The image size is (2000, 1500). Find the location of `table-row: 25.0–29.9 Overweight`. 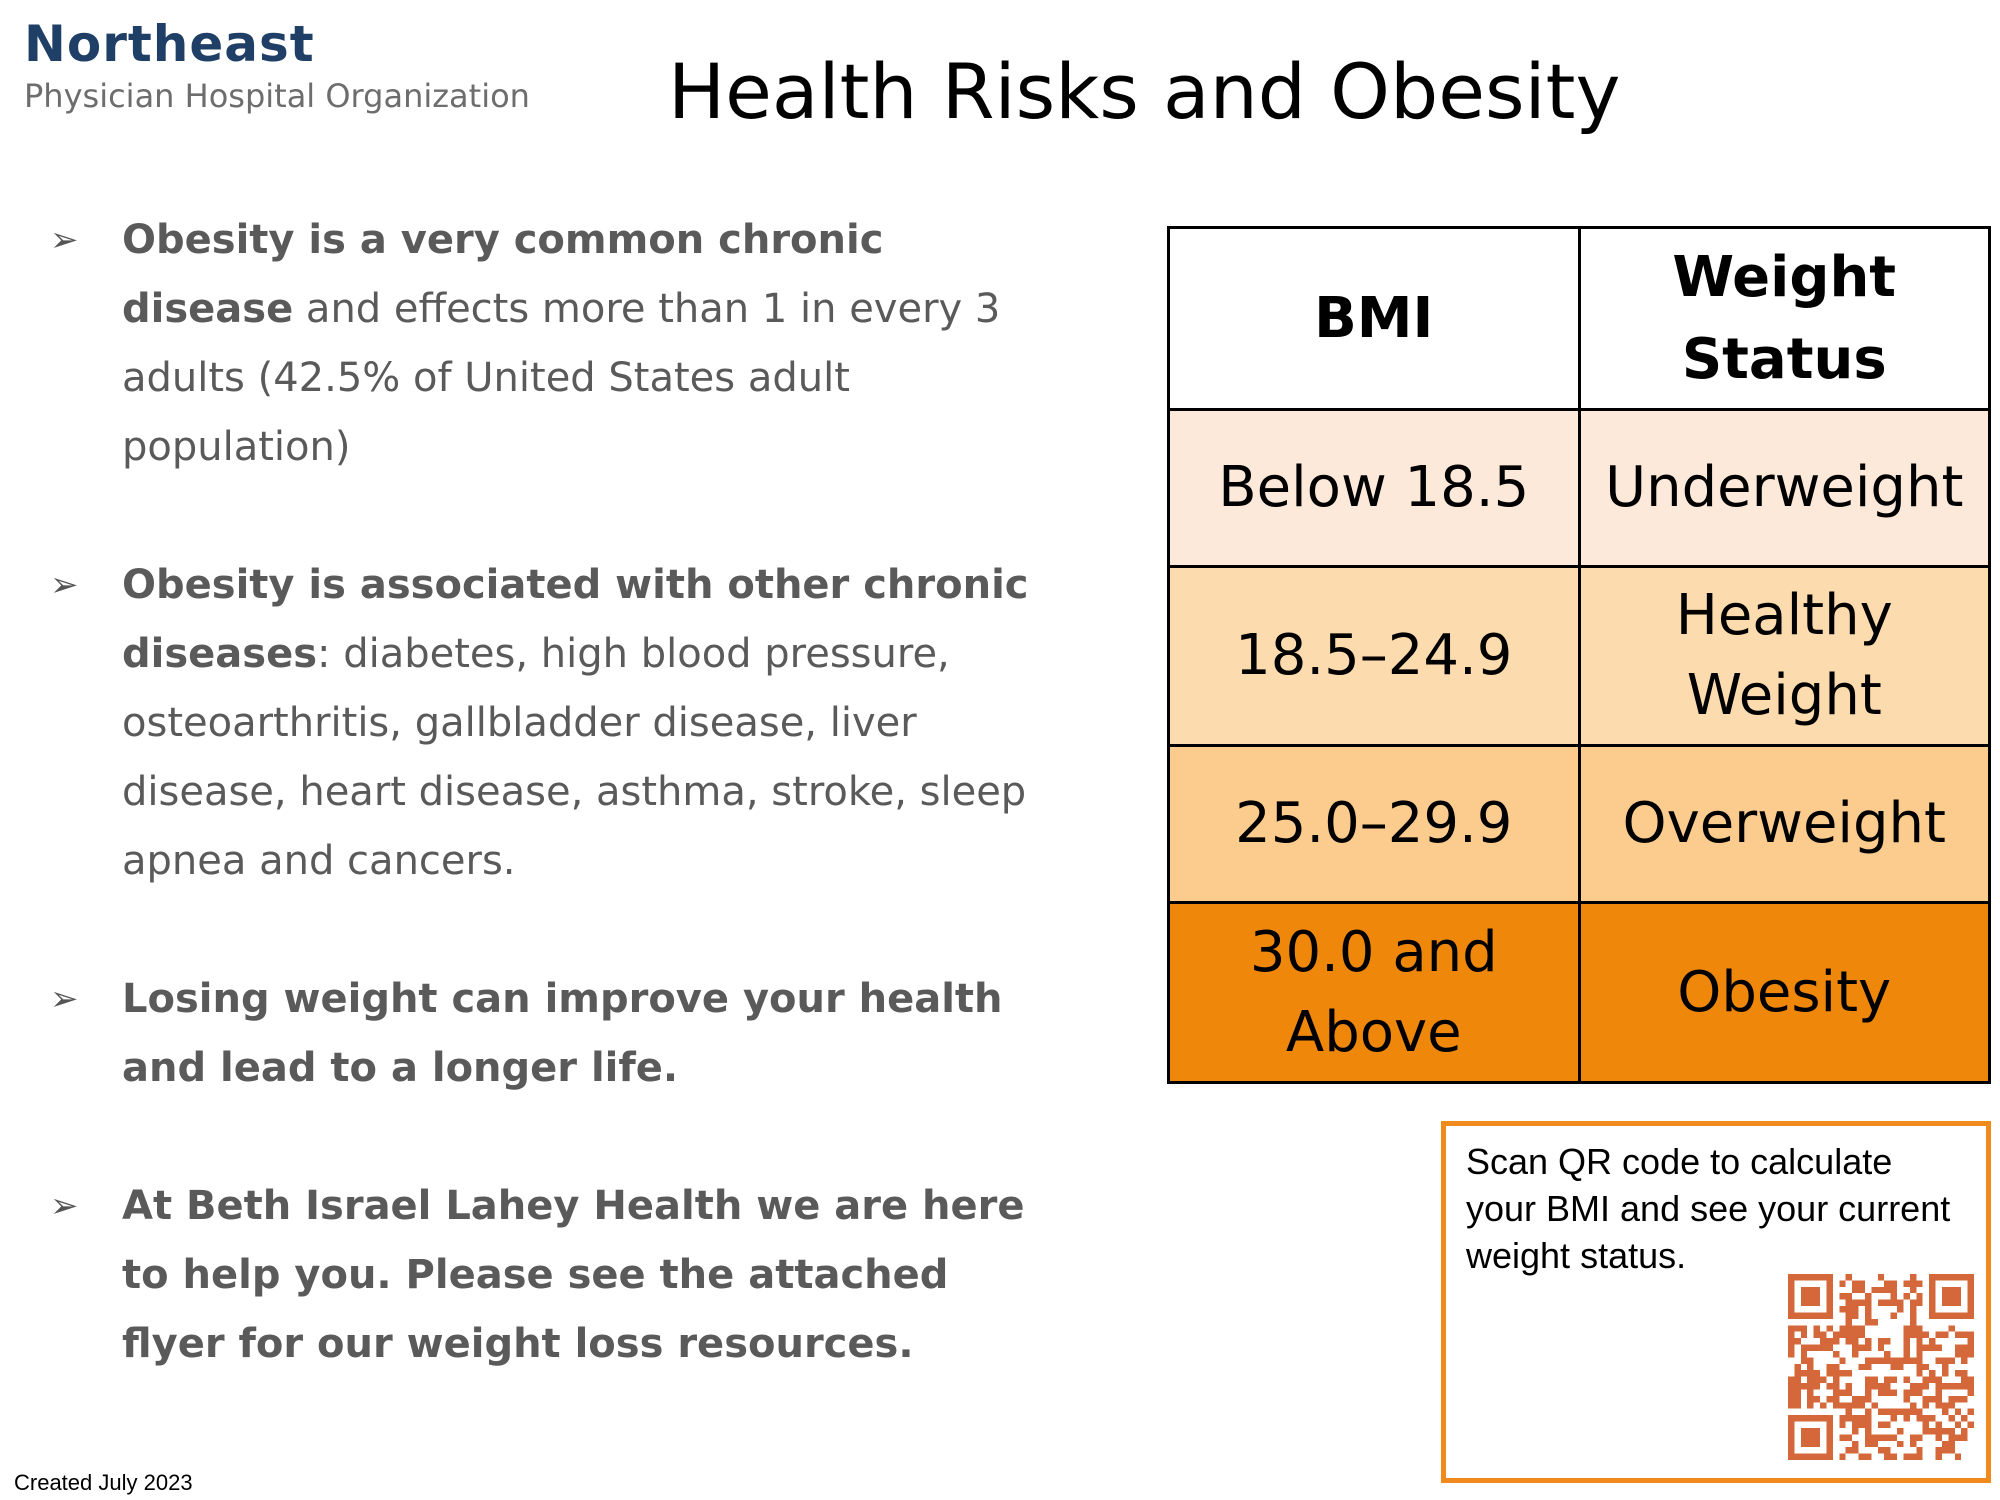

table-row: 25.0–29.9 Overweight is located at coordinates (1579, 824).